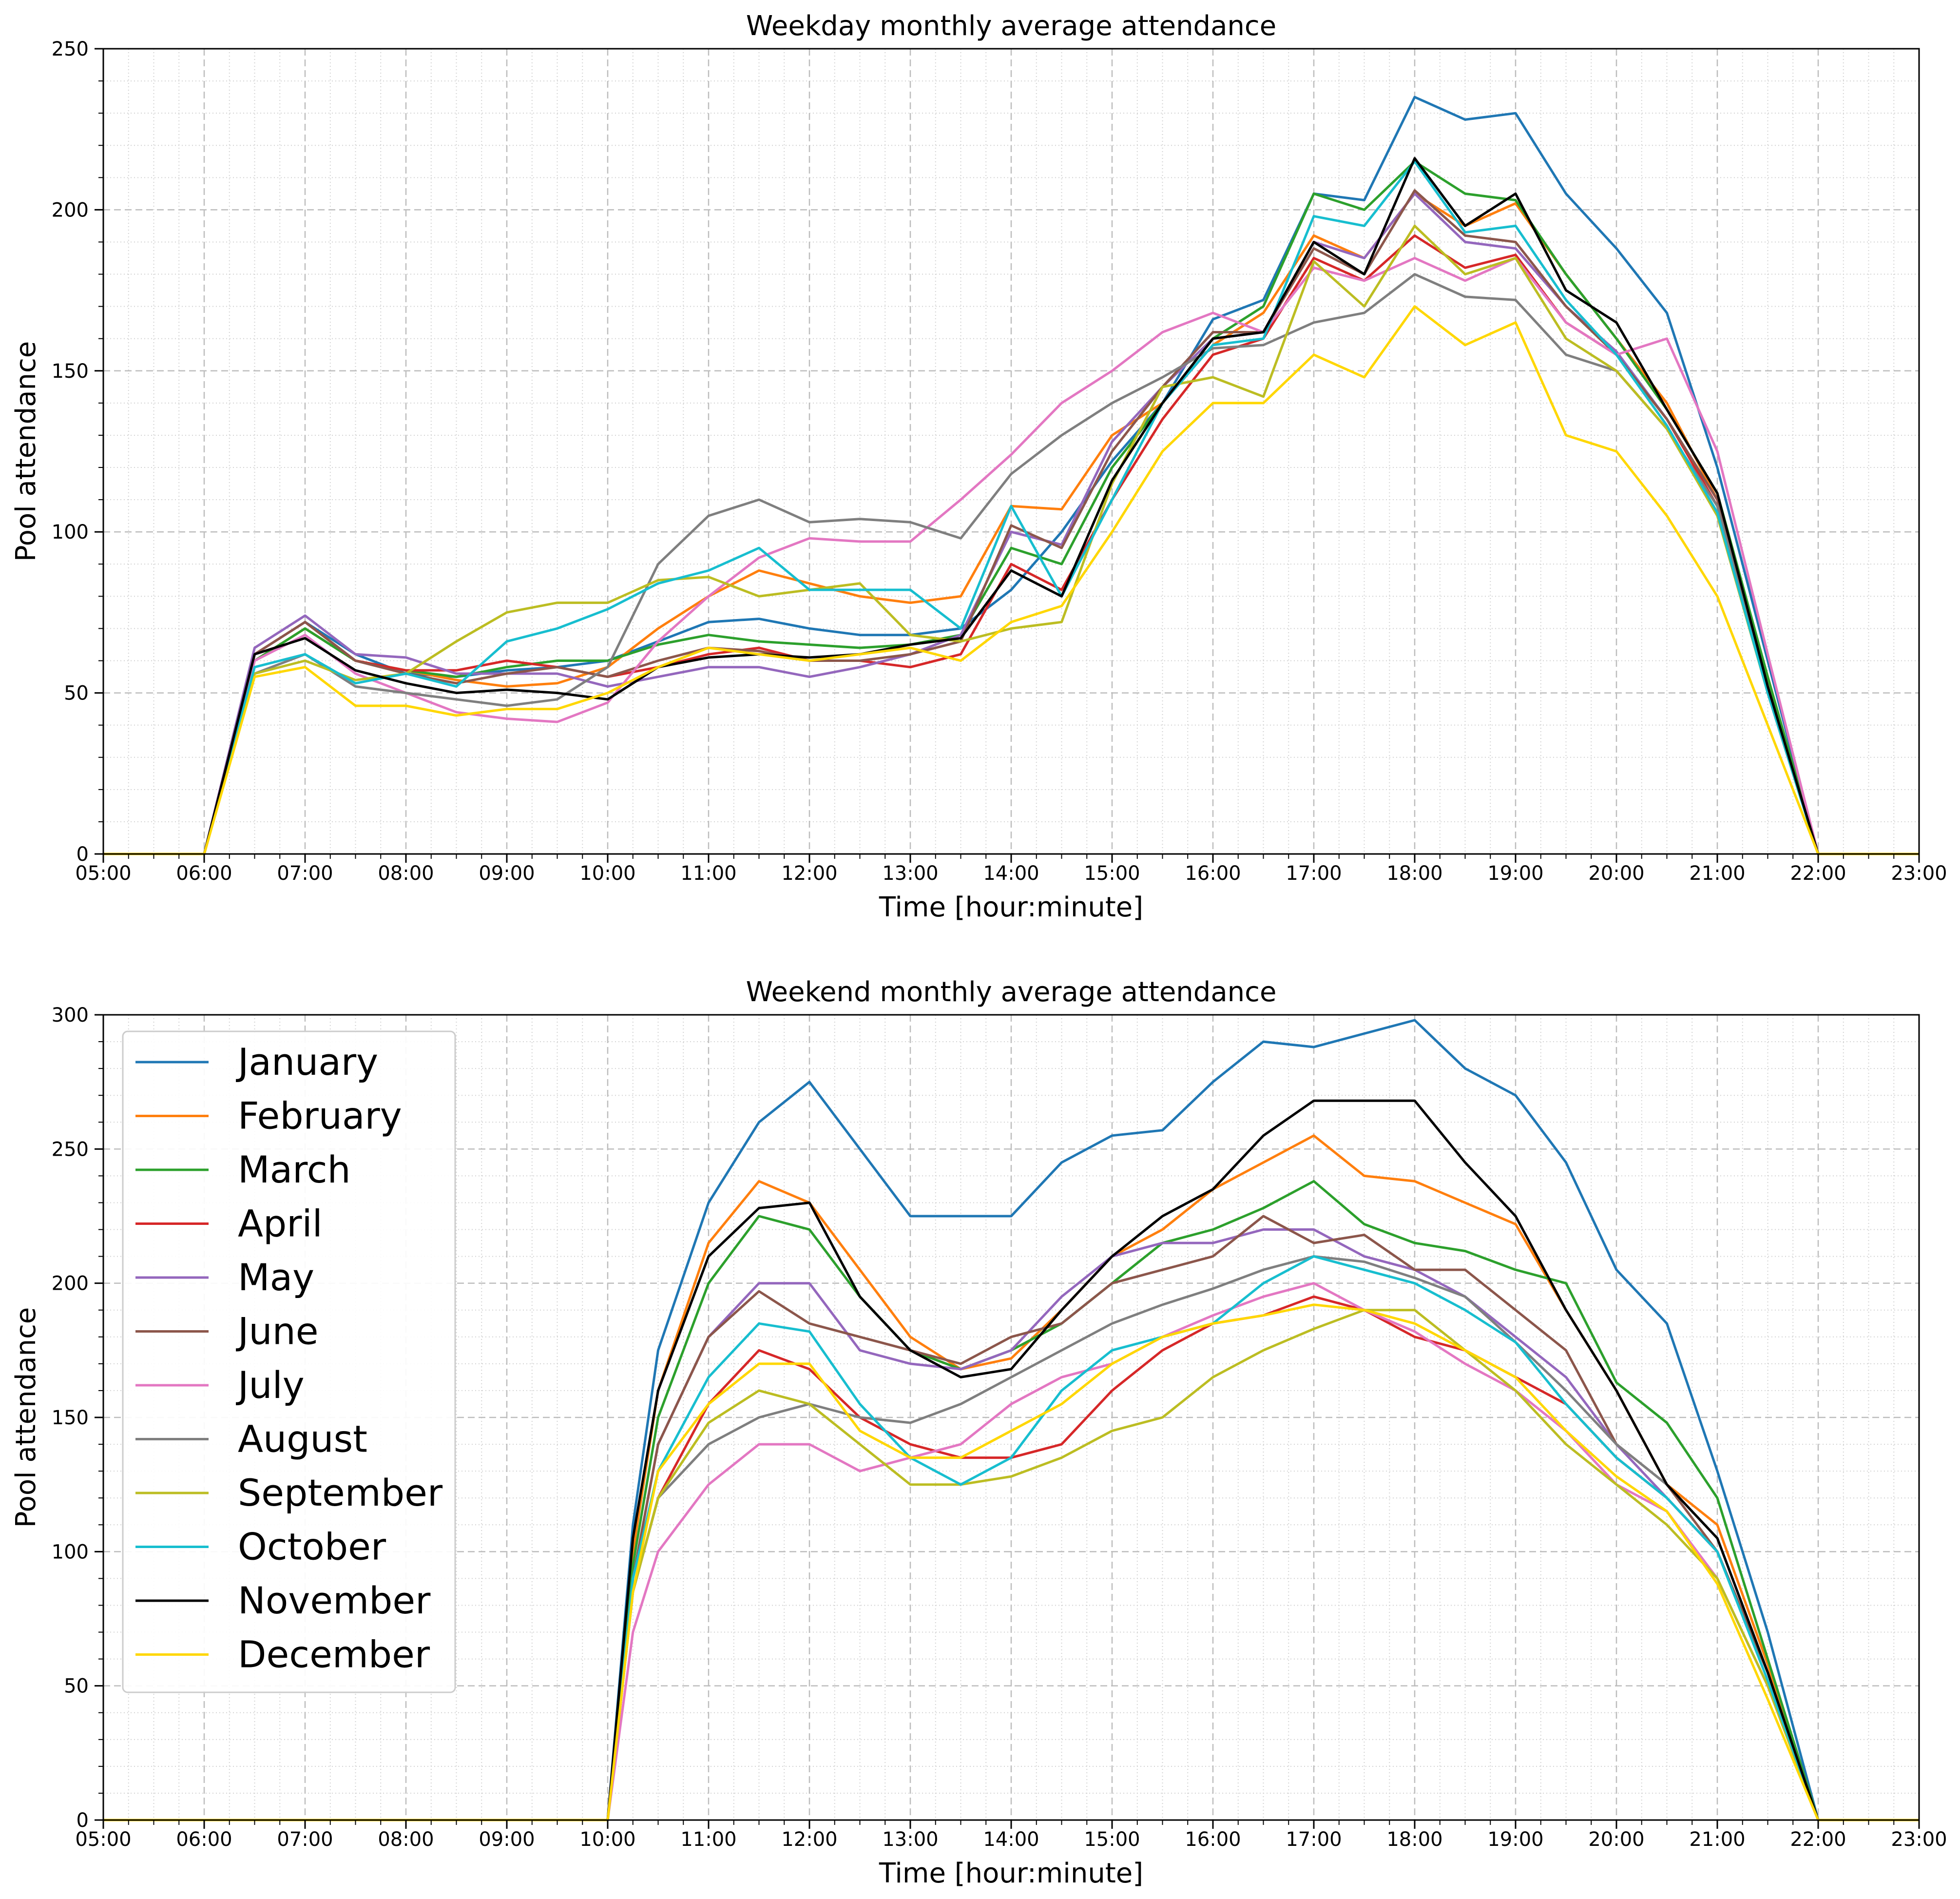  Describe the element at coordinates (1717, 874) in the screenshot. I see `weekday-x-tick-label: 21:00` at that location.